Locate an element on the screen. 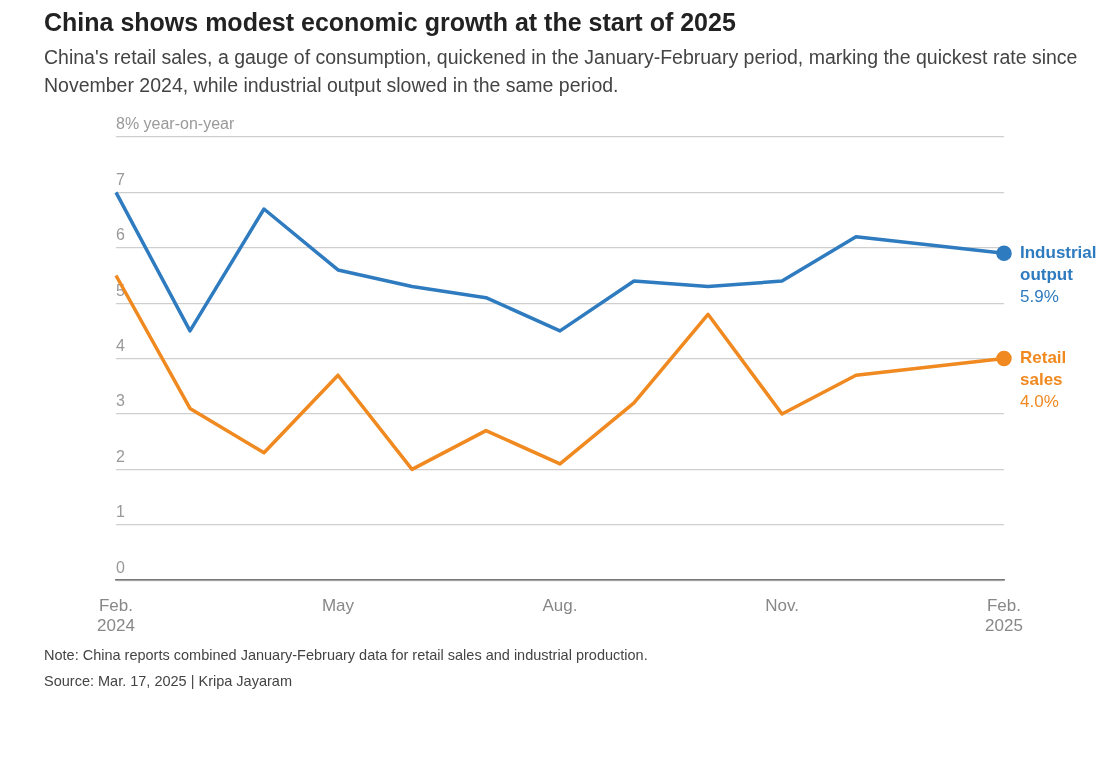 This screenshot has height=758, width=1111. x-tick-label: Nov. is located at coordinates (782, 606).